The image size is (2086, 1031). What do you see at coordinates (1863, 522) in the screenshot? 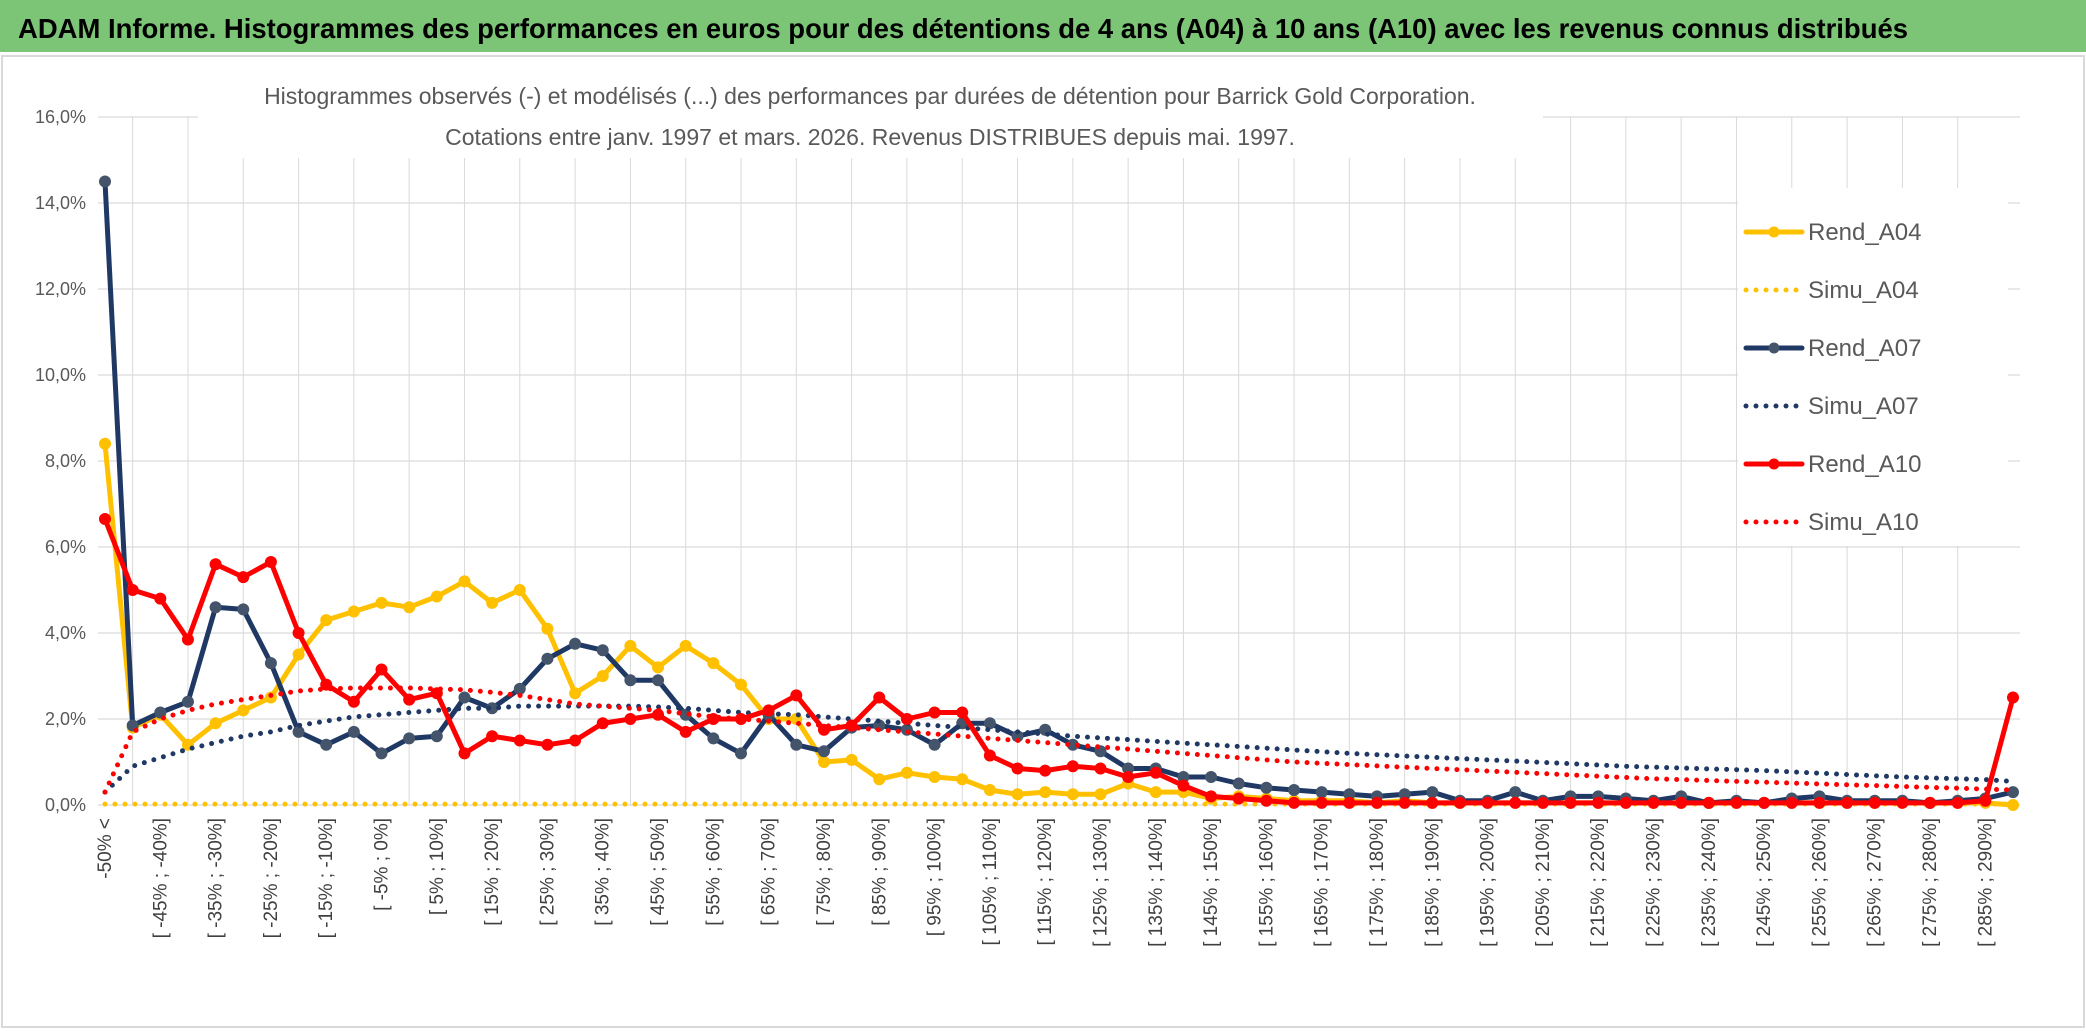
I see `legend-label: Simu_A10` at bounding box center [1863, 522].